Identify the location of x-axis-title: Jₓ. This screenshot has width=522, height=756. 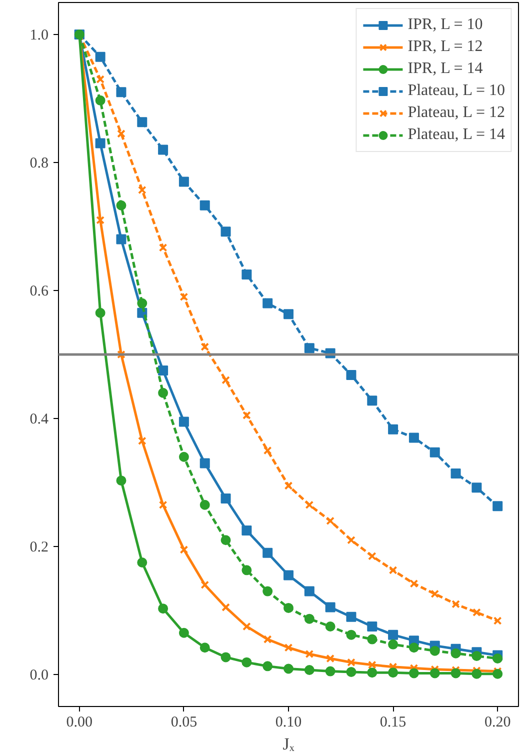
(288, 744).